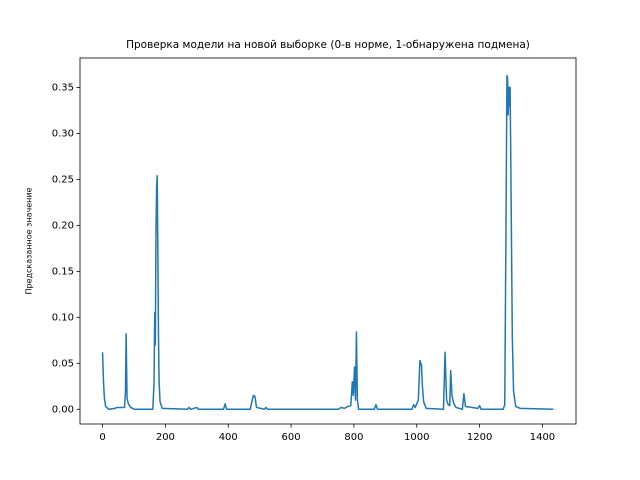 The width and height of the screenshot is (640, 480). What do you see at coordinates (63, 133) in the screenshot?
I see `y-tick-label: 0.30` at bounding box center [63, 133].